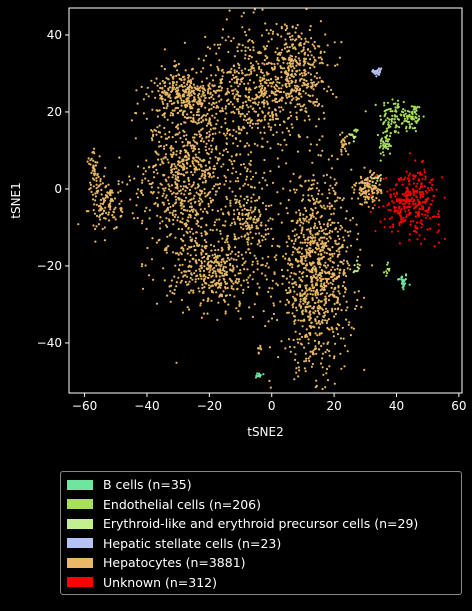 This screenshot has width=472, height=611. What do you see at coordinates (182, 504) in the screenshot?
I see `legend-label: Endothelial cells (n=206)` at bounding box center [182, 504].